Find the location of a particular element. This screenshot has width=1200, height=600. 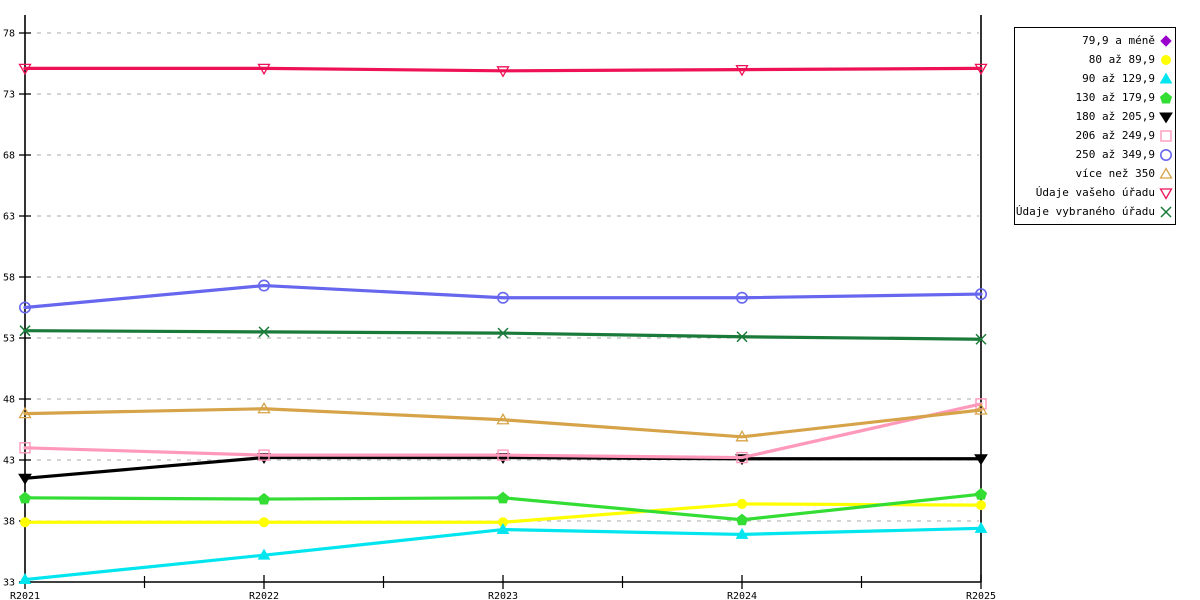

legend-item-label: 79,9 a méně is located at coordinates (1118, 40).